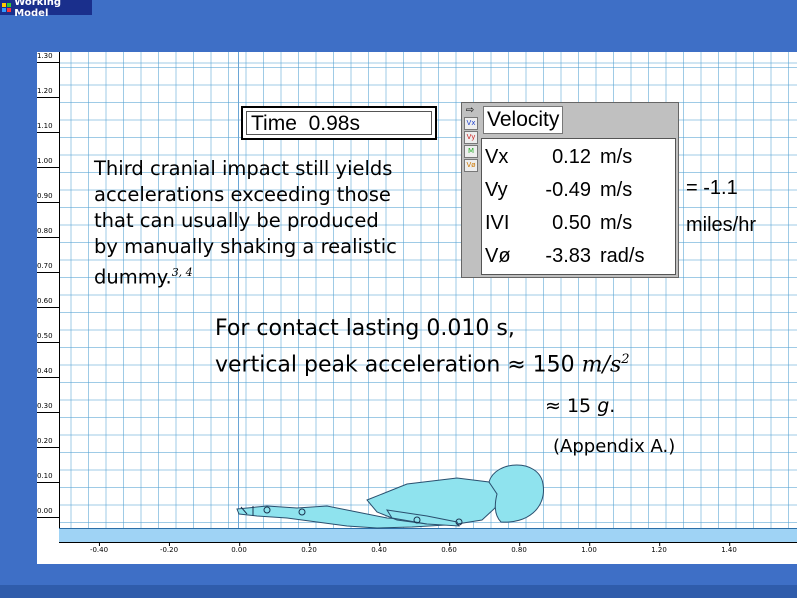 Image resolution: width=797 pixels, height=598 pixels. Describe the element at coordinates (329, 123) in the screenshot. I see `time-value: 0.98` at that location.